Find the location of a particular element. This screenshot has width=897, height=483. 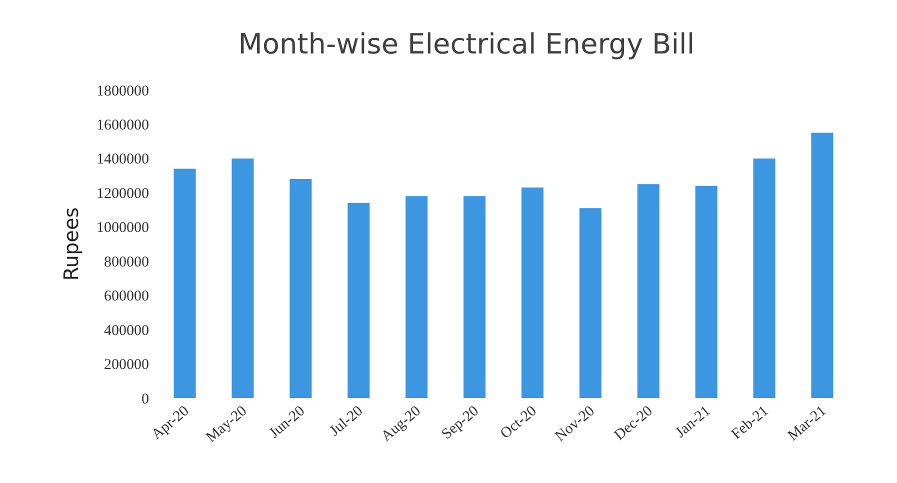

y-tick-label: 1600000 is located at coordinates (122, 125).